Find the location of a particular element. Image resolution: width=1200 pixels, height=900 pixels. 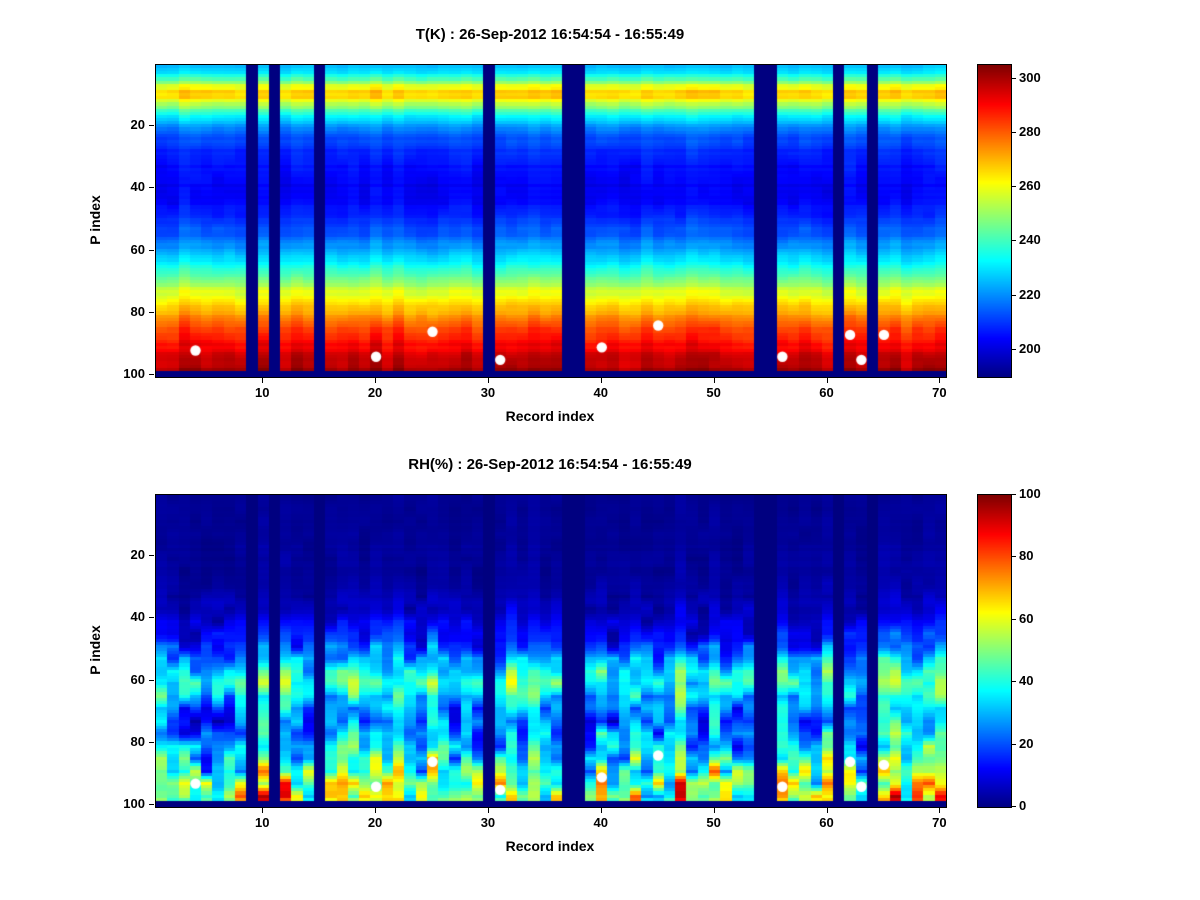

plot-title-humidity: RH(%) : 26-Sep-2012 16:54:54 - 16:55:49 is located at coordinates (550, 464).